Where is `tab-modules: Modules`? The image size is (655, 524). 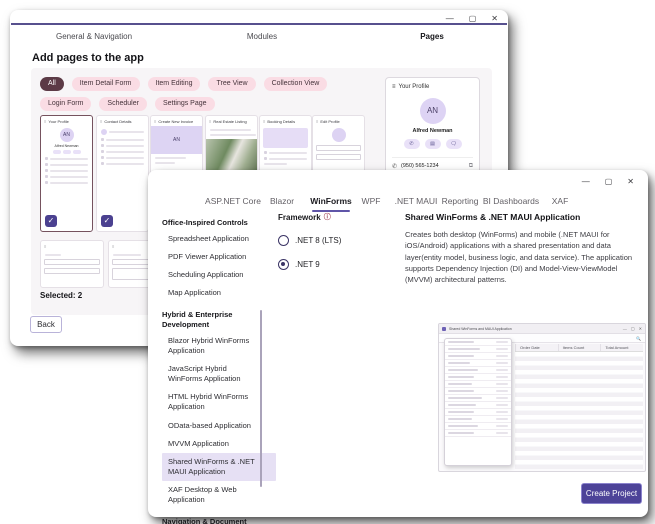 tab-modules: Modules is located at coordinates (262, 36).